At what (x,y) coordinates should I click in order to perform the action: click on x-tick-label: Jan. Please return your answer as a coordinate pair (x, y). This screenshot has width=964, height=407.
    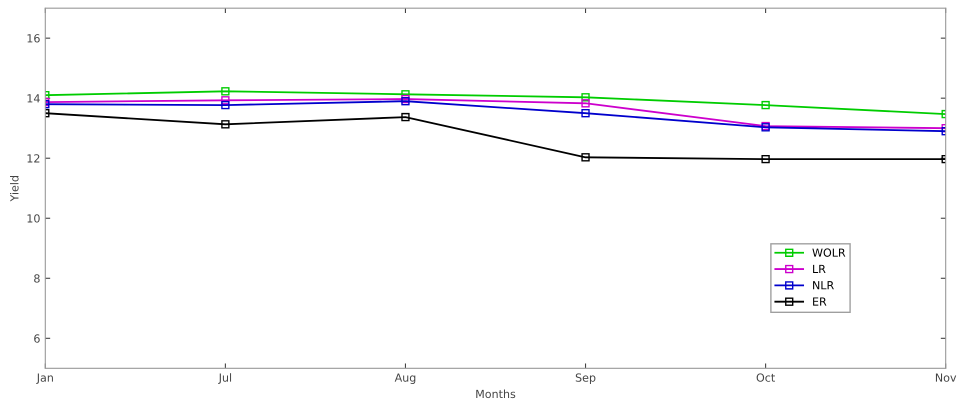
    Looking at the image, I should click on (44, 379).